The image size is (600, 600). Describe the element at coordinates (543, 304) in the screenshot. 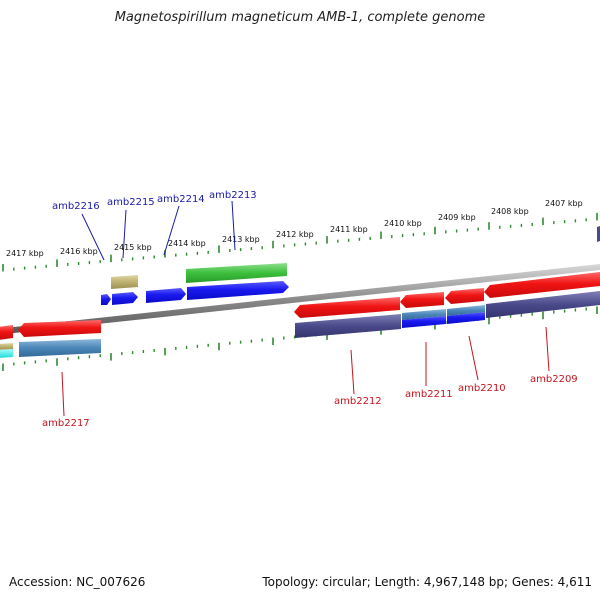

I see `product-feature-amb2209` at that location.